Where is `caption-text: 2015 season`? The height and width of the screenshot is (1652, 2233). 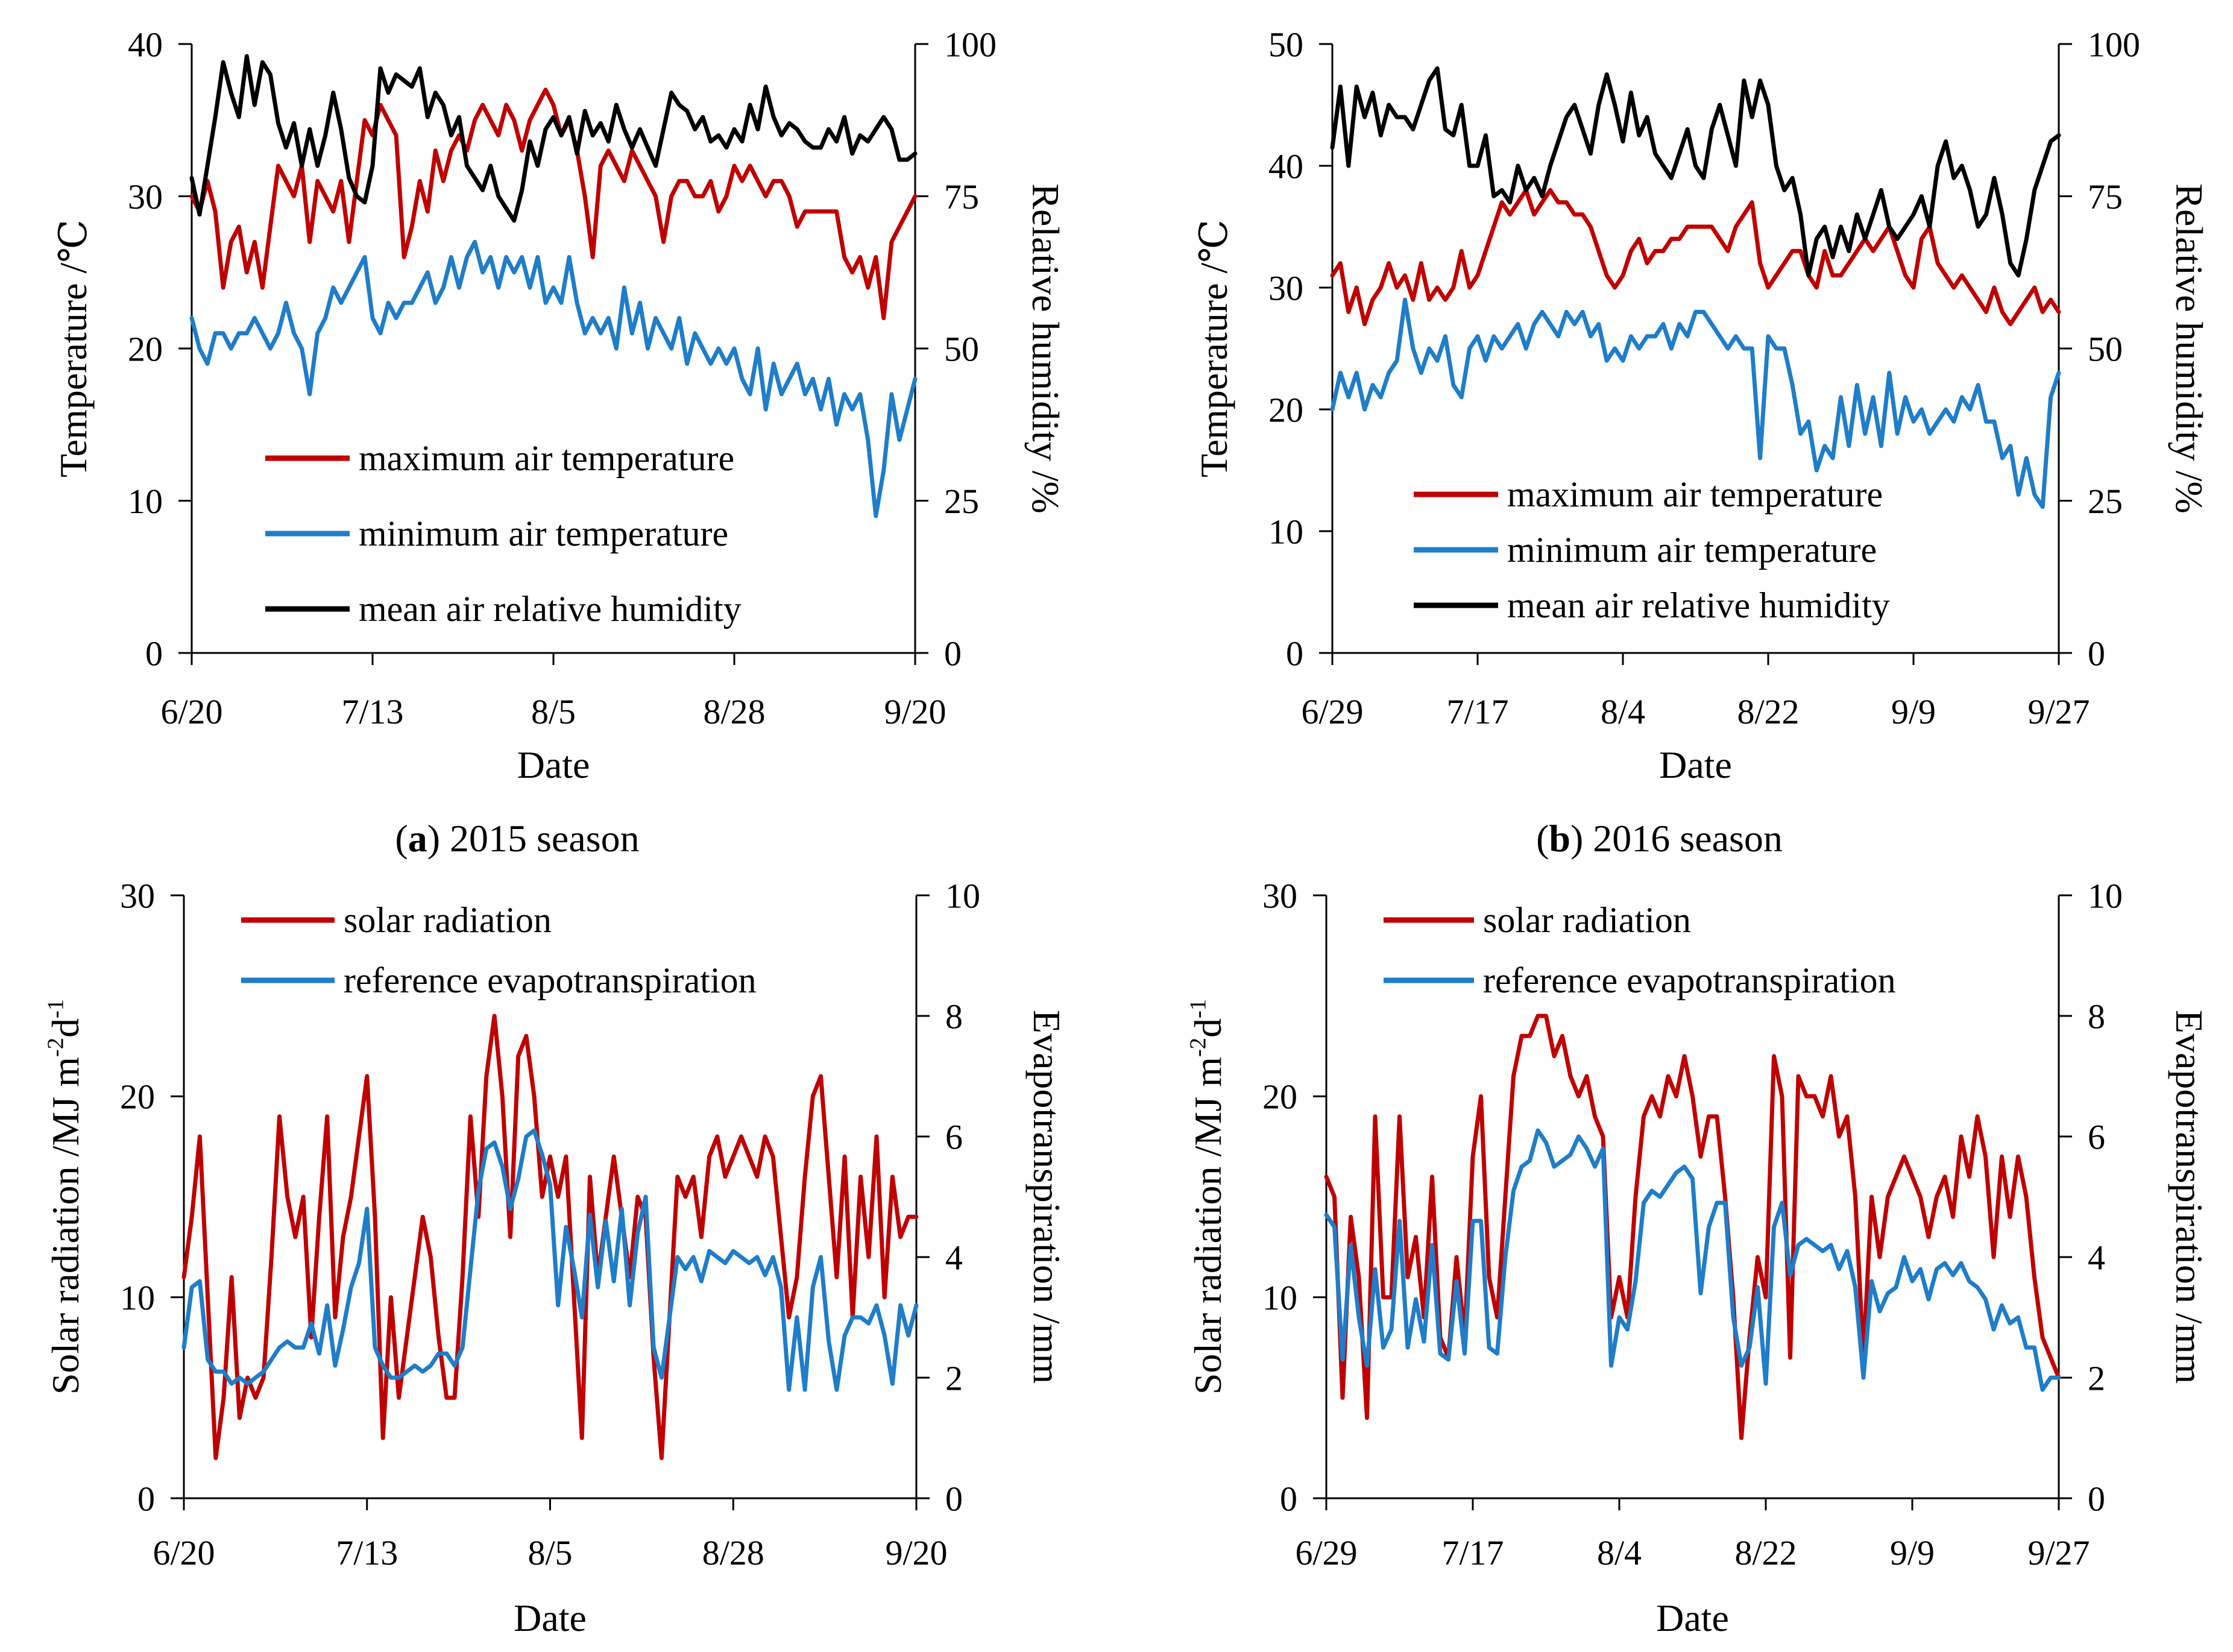 caption-text: 2015 season is located at coordinates (540, 838).